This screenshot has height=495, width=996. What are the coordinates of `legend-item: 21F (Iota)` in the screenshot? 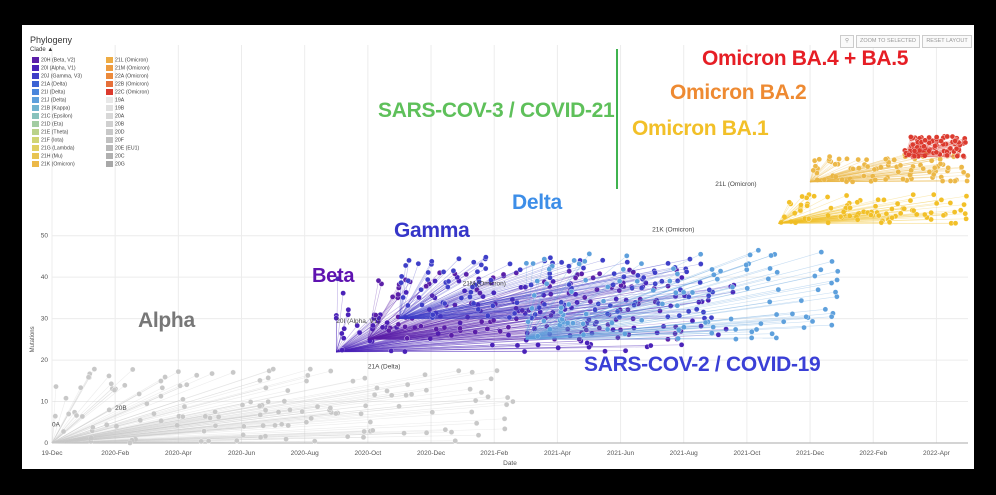 It's located at (48, 140).